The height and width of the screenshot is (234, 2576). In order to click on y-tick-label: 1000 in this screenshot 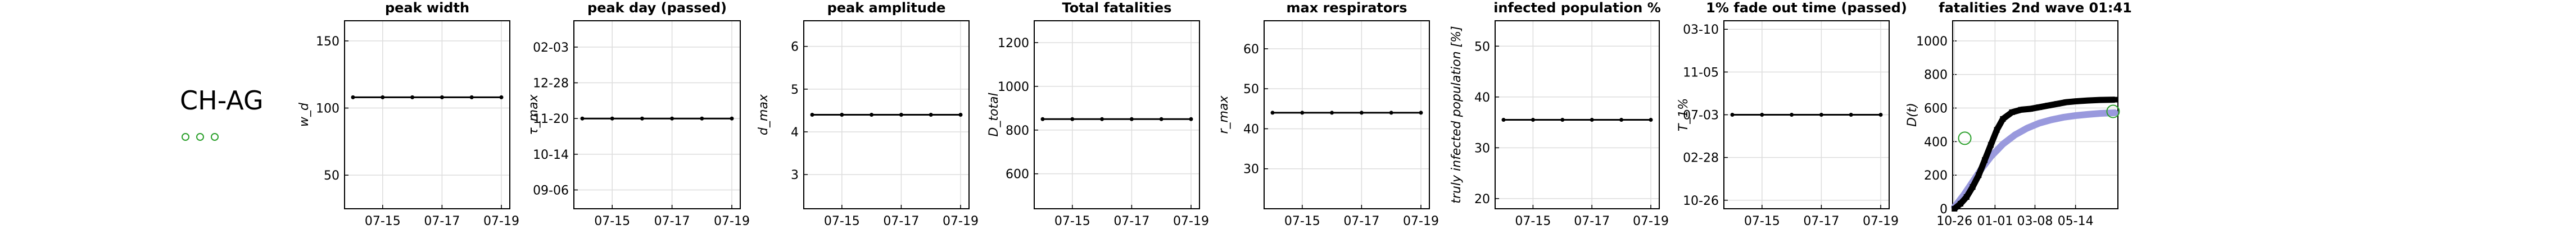, I will do `click(1932, 42)`.